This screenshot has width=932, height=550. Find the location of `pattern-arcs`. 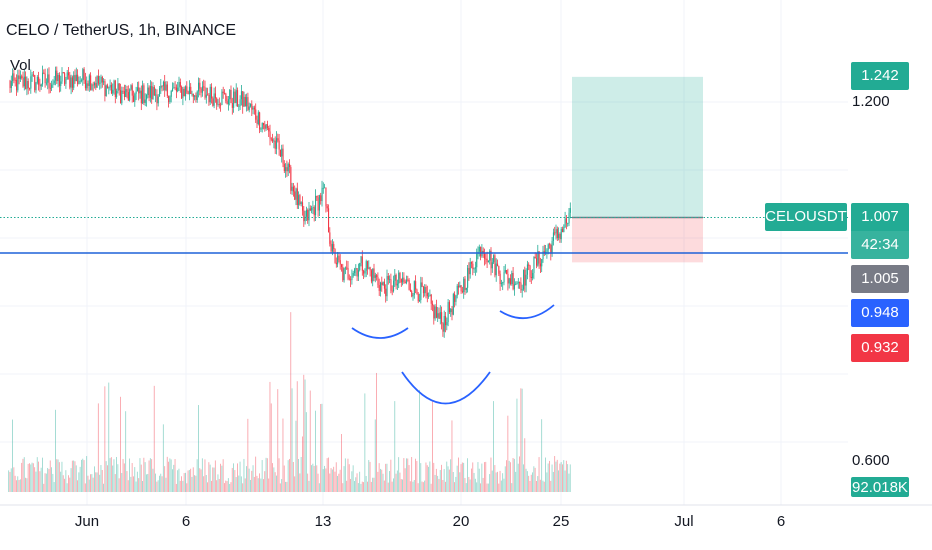

pattern-arcs is located at coordinates (453, 354).